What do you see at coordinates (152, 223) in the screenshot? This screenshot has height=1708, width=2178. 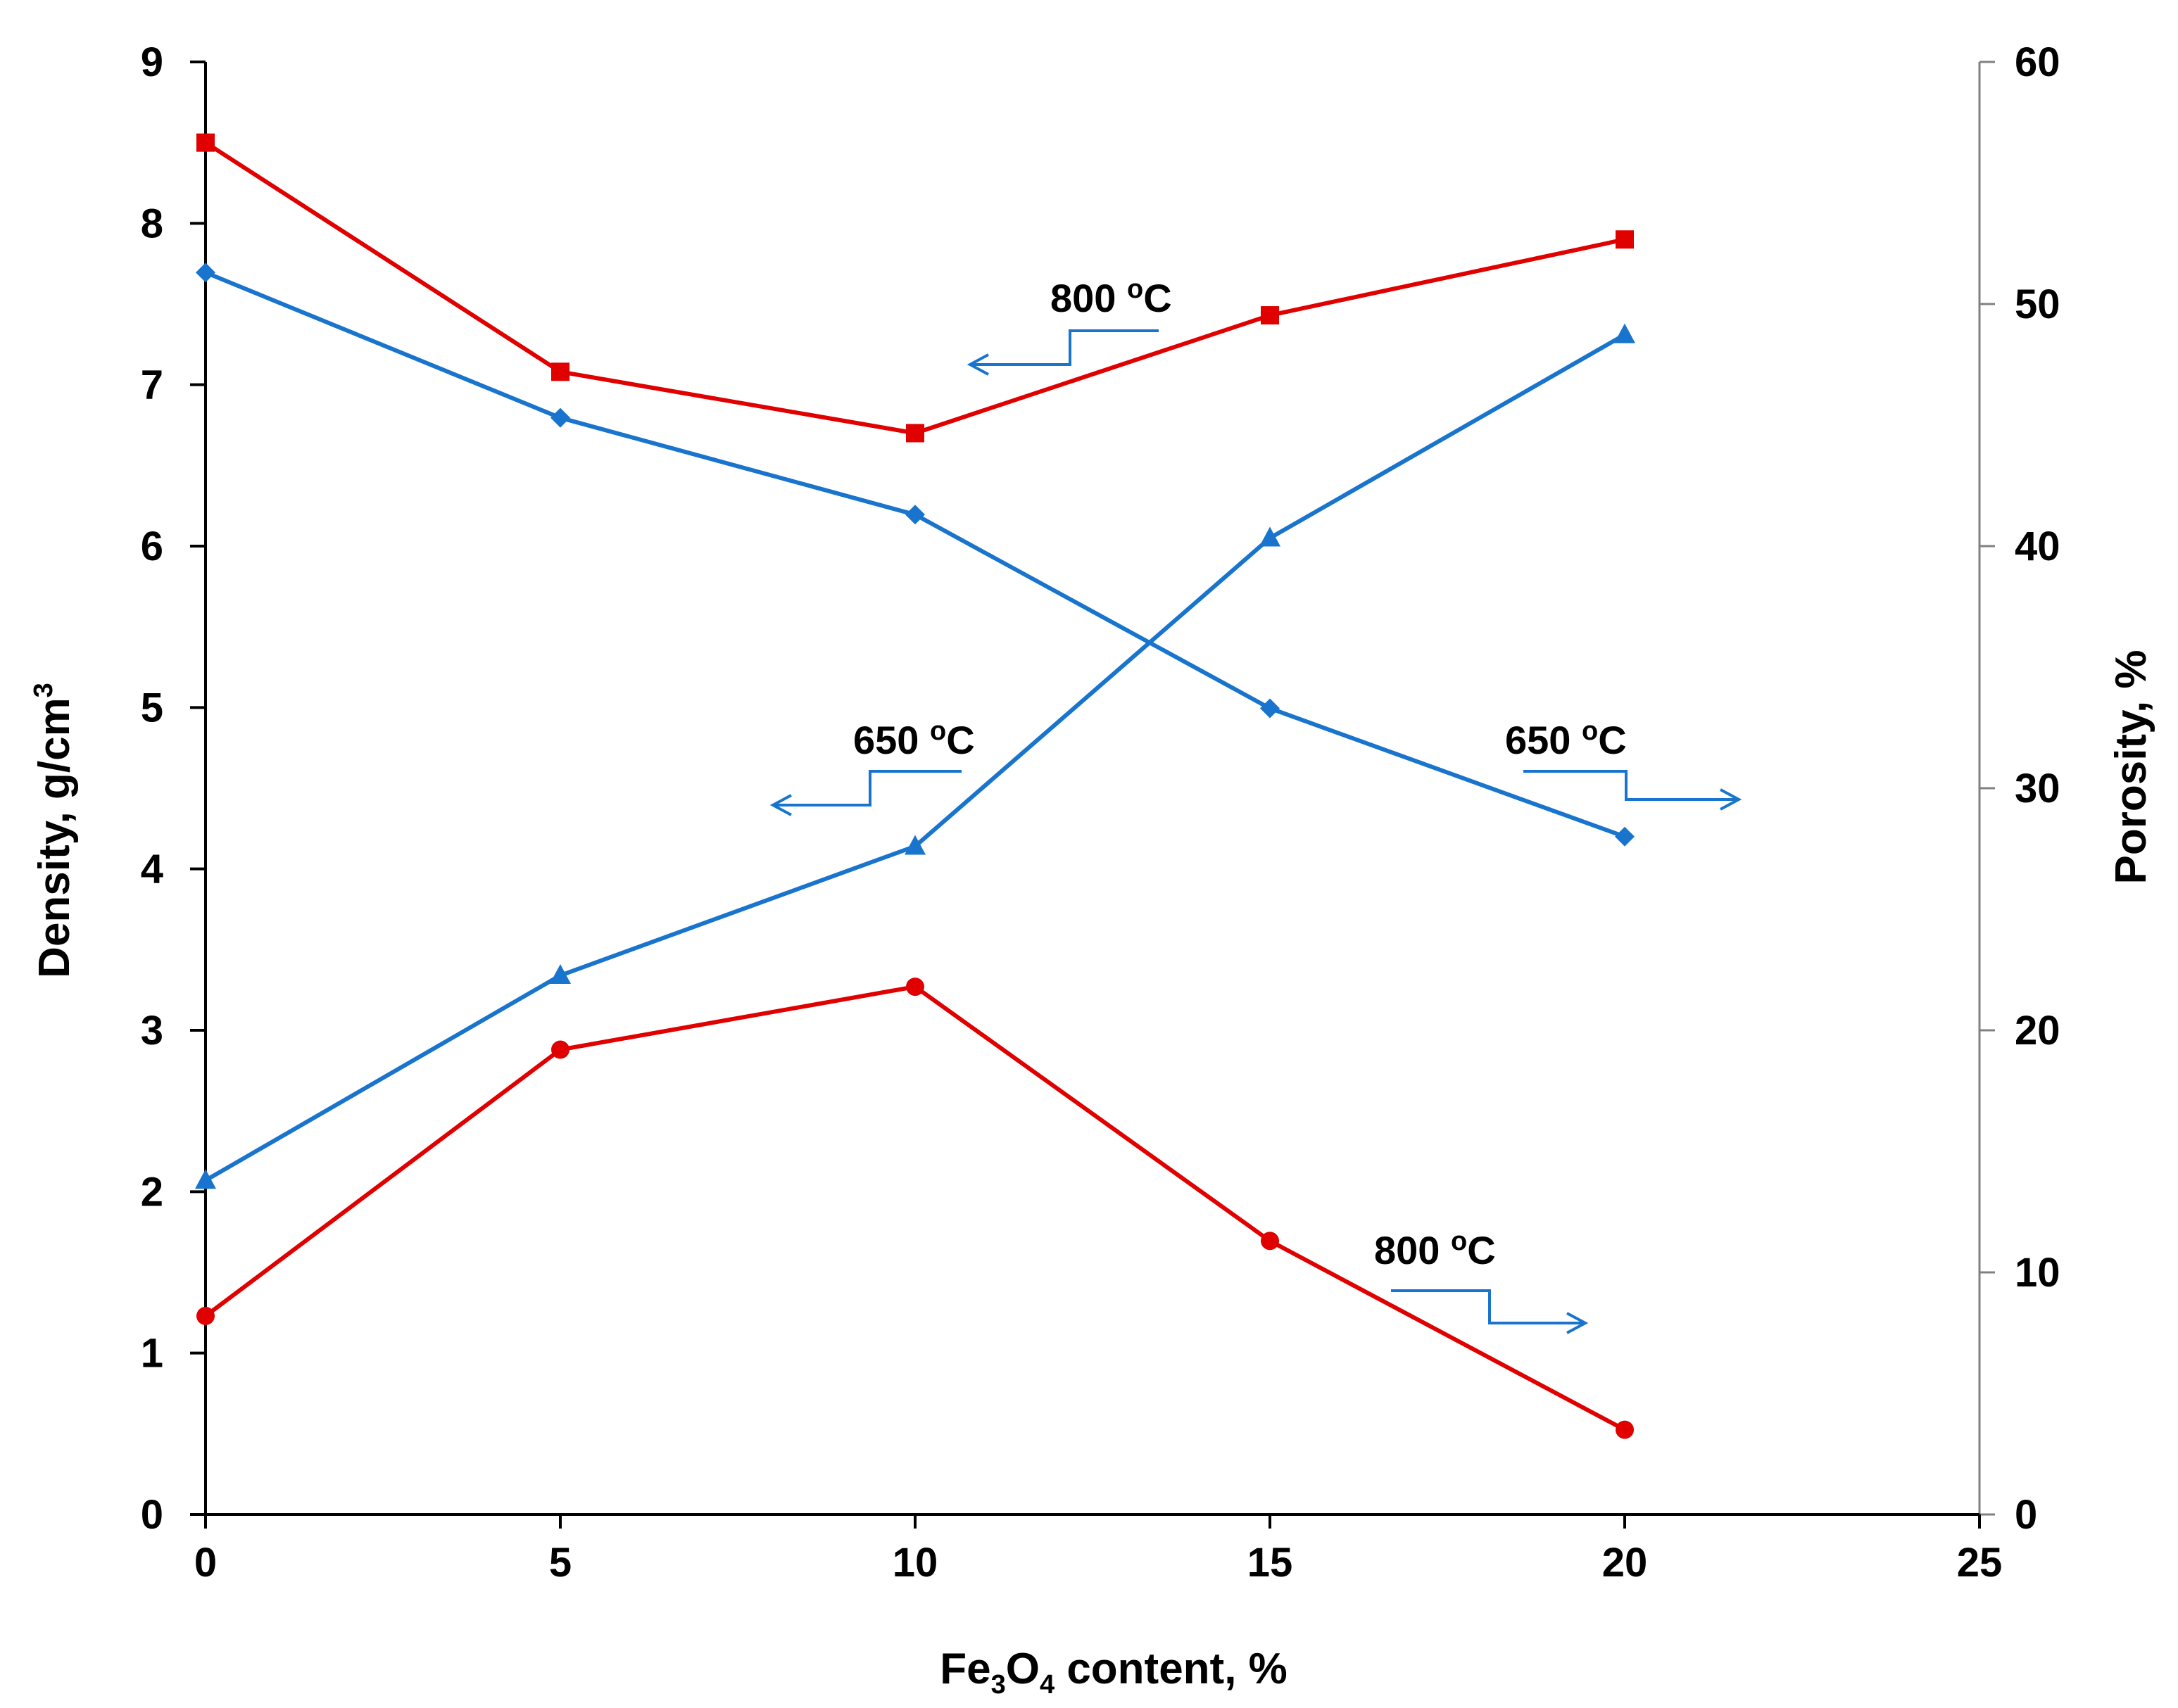 I see `y-left-tick-label: 8` at bounding box center [152, 223].